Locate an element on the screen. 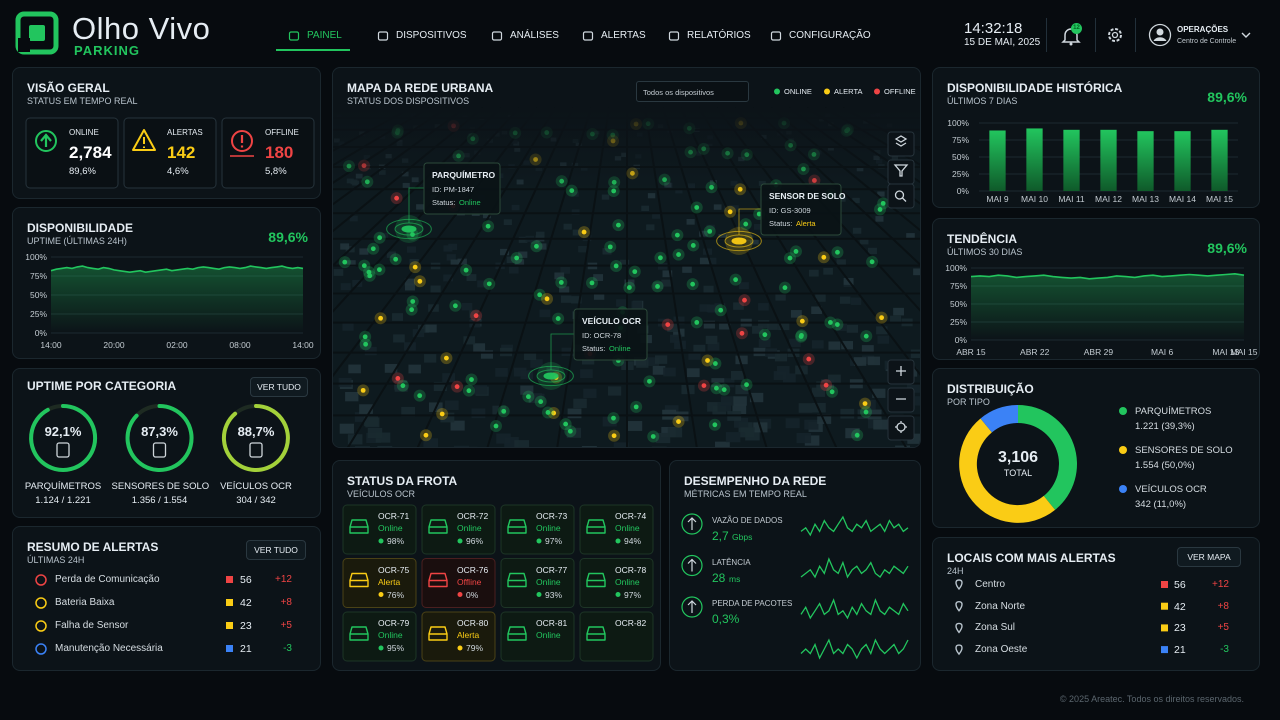 This screenshot has width=1280, height=720. nav-item: PAINEL is located at coordinates (324, 35).